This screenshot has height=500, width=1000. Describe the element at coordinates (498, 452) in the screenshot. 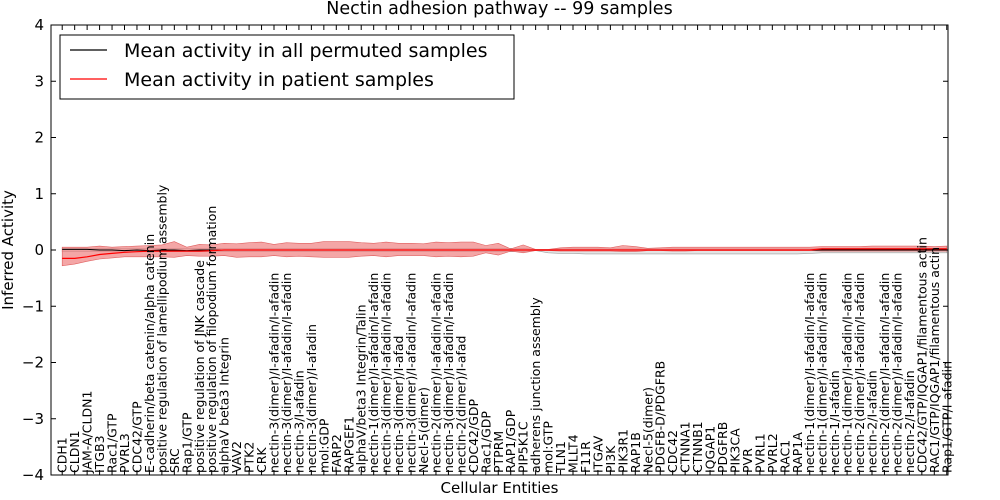

I see `x-category-label: PTPRM` at that location.